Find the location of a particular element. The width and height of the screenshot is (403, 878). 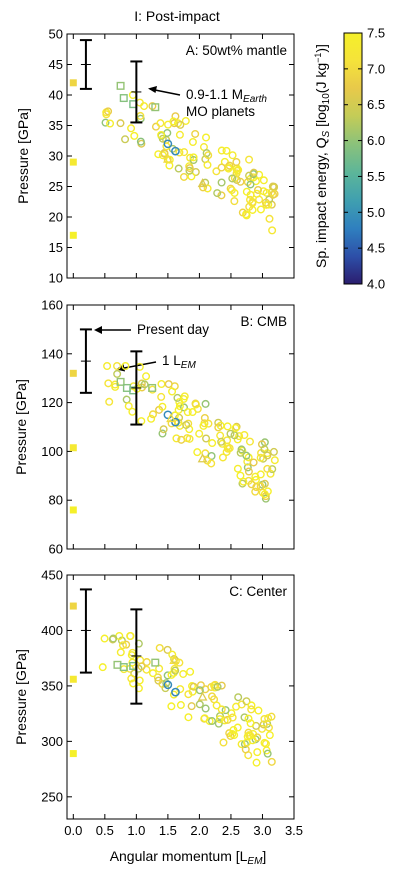

annotation-b-line2-sub: EM is located at coordinates (189, 365).